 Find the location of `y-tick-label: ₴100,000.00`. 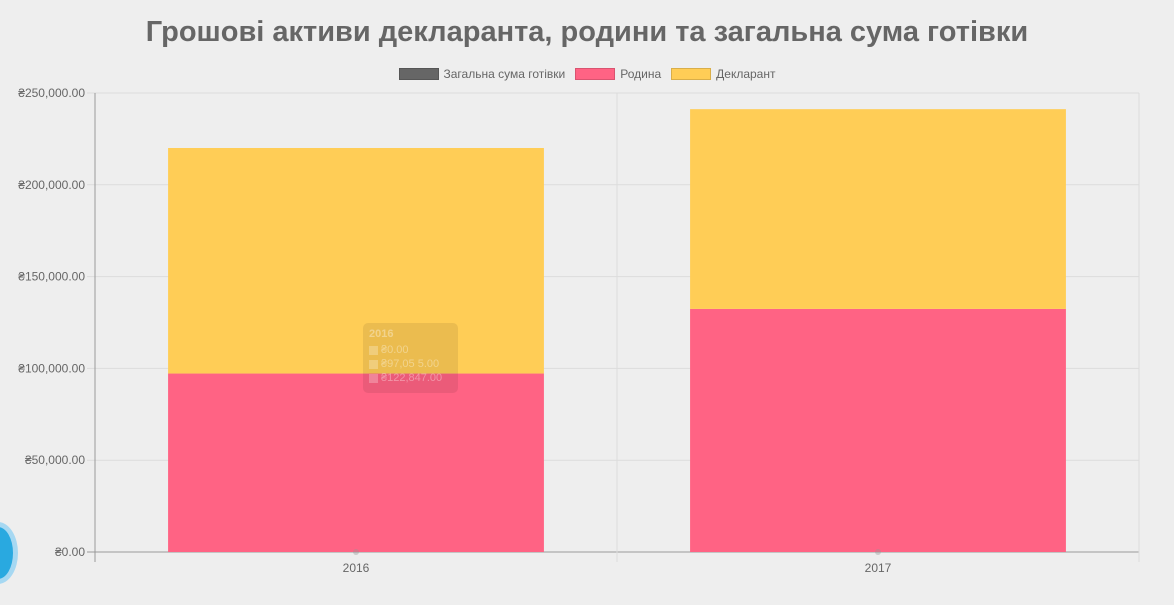

y-tick-label: ₴100,000.00 is located at coordinates (51, 368).